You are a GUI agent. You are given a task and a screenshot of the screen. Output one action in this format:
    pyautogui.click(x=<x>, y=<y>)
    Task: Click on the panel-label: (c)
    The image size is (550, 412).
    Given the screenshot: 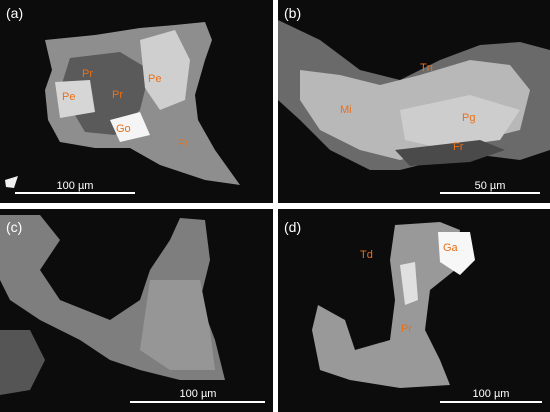 What is the action you would take?
    pyautogui.click(x=14, y=227)
    